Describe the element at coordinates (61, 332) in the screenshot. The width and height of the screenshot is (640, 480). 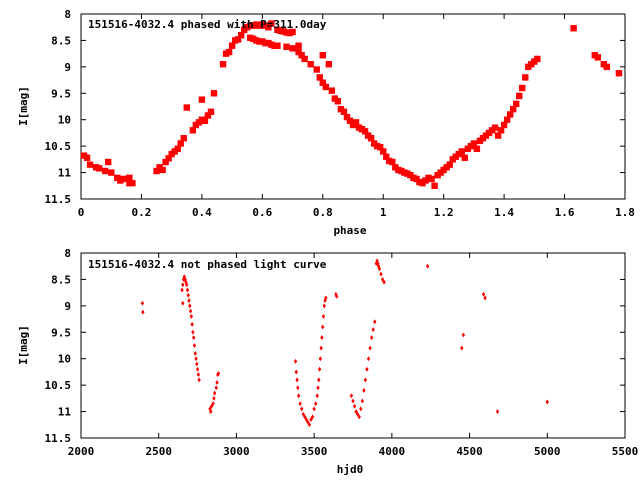
I see `unphased-y-tick-label: 9.5` at that location.